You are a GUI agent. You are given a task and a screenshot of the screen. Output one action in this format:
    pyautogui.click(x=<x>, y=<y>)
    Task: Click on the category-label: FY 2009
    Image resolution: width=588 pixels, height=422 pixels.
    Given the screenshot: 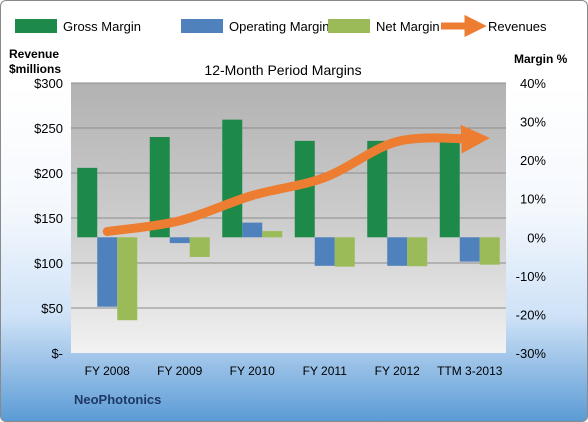 What is the action you would take?
    pyautogui.click(x=179, y=371)
    